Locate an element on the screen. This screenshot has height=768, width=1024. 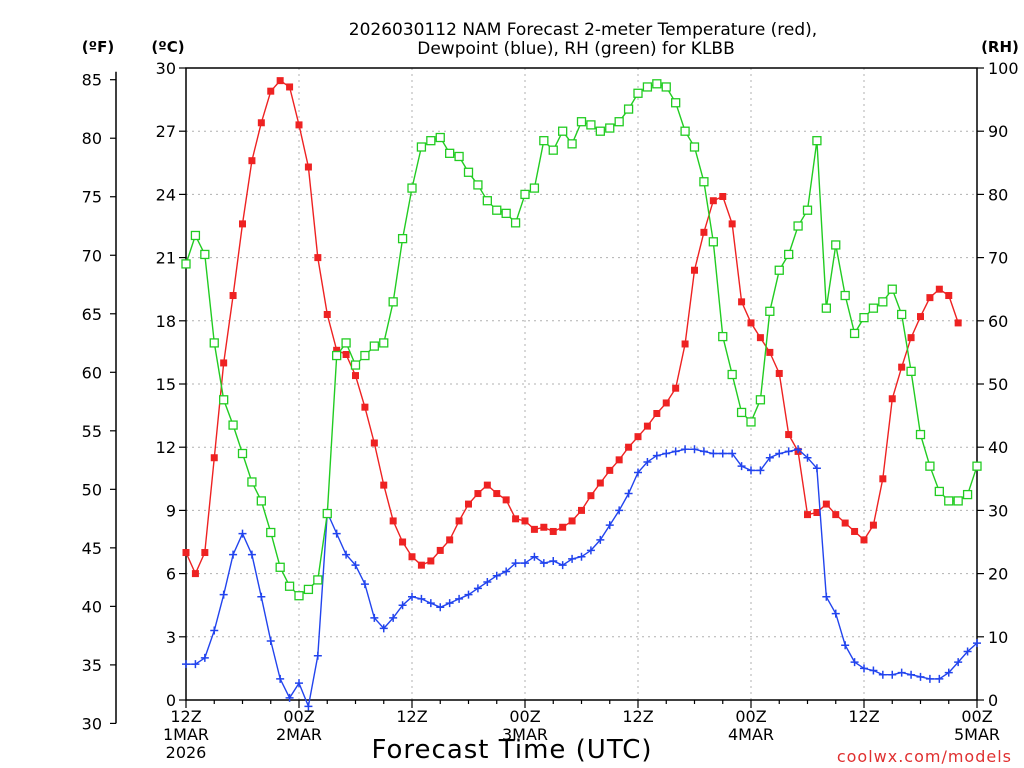
celsius-tick-label: 3 is located at coordinates (171, 637).